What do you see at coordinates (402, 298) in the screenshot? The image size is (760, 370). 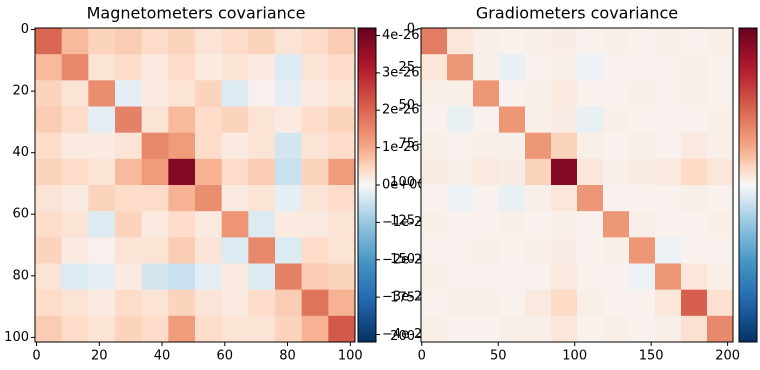 I see `y-tick-label: 175` at bounding box center [402, 298].